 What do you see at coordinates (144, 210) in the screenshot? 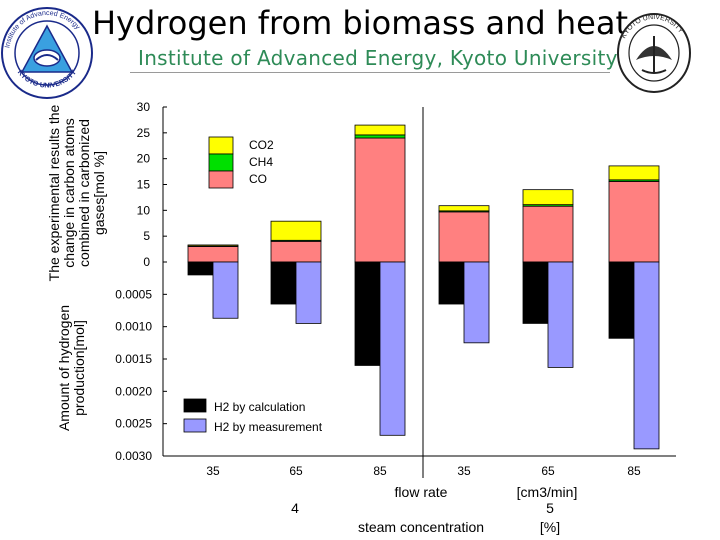
I see `top-tick-label: 10` at bounding box center [144, 210].